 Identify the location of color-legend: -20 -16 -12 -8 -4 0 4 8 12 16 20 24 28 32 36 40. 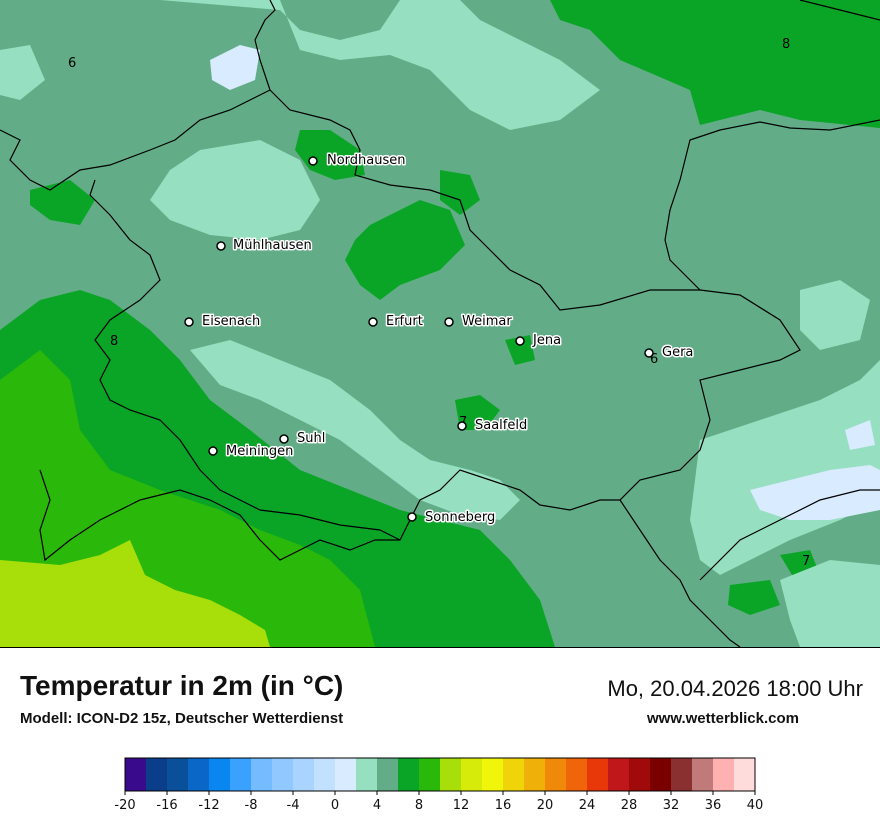
(438, 785).